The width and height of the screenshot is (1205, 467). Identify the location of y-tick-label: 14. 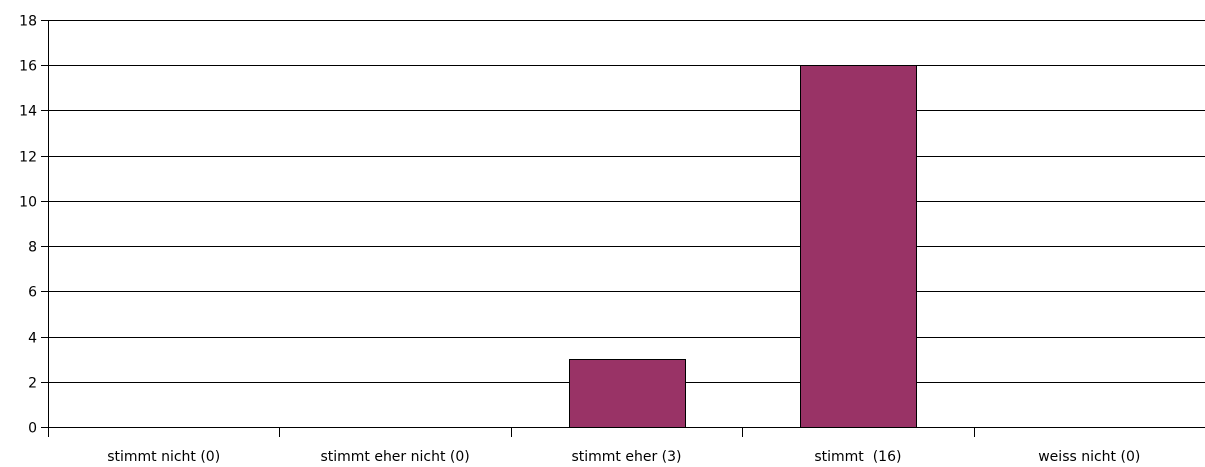
(28, 112).